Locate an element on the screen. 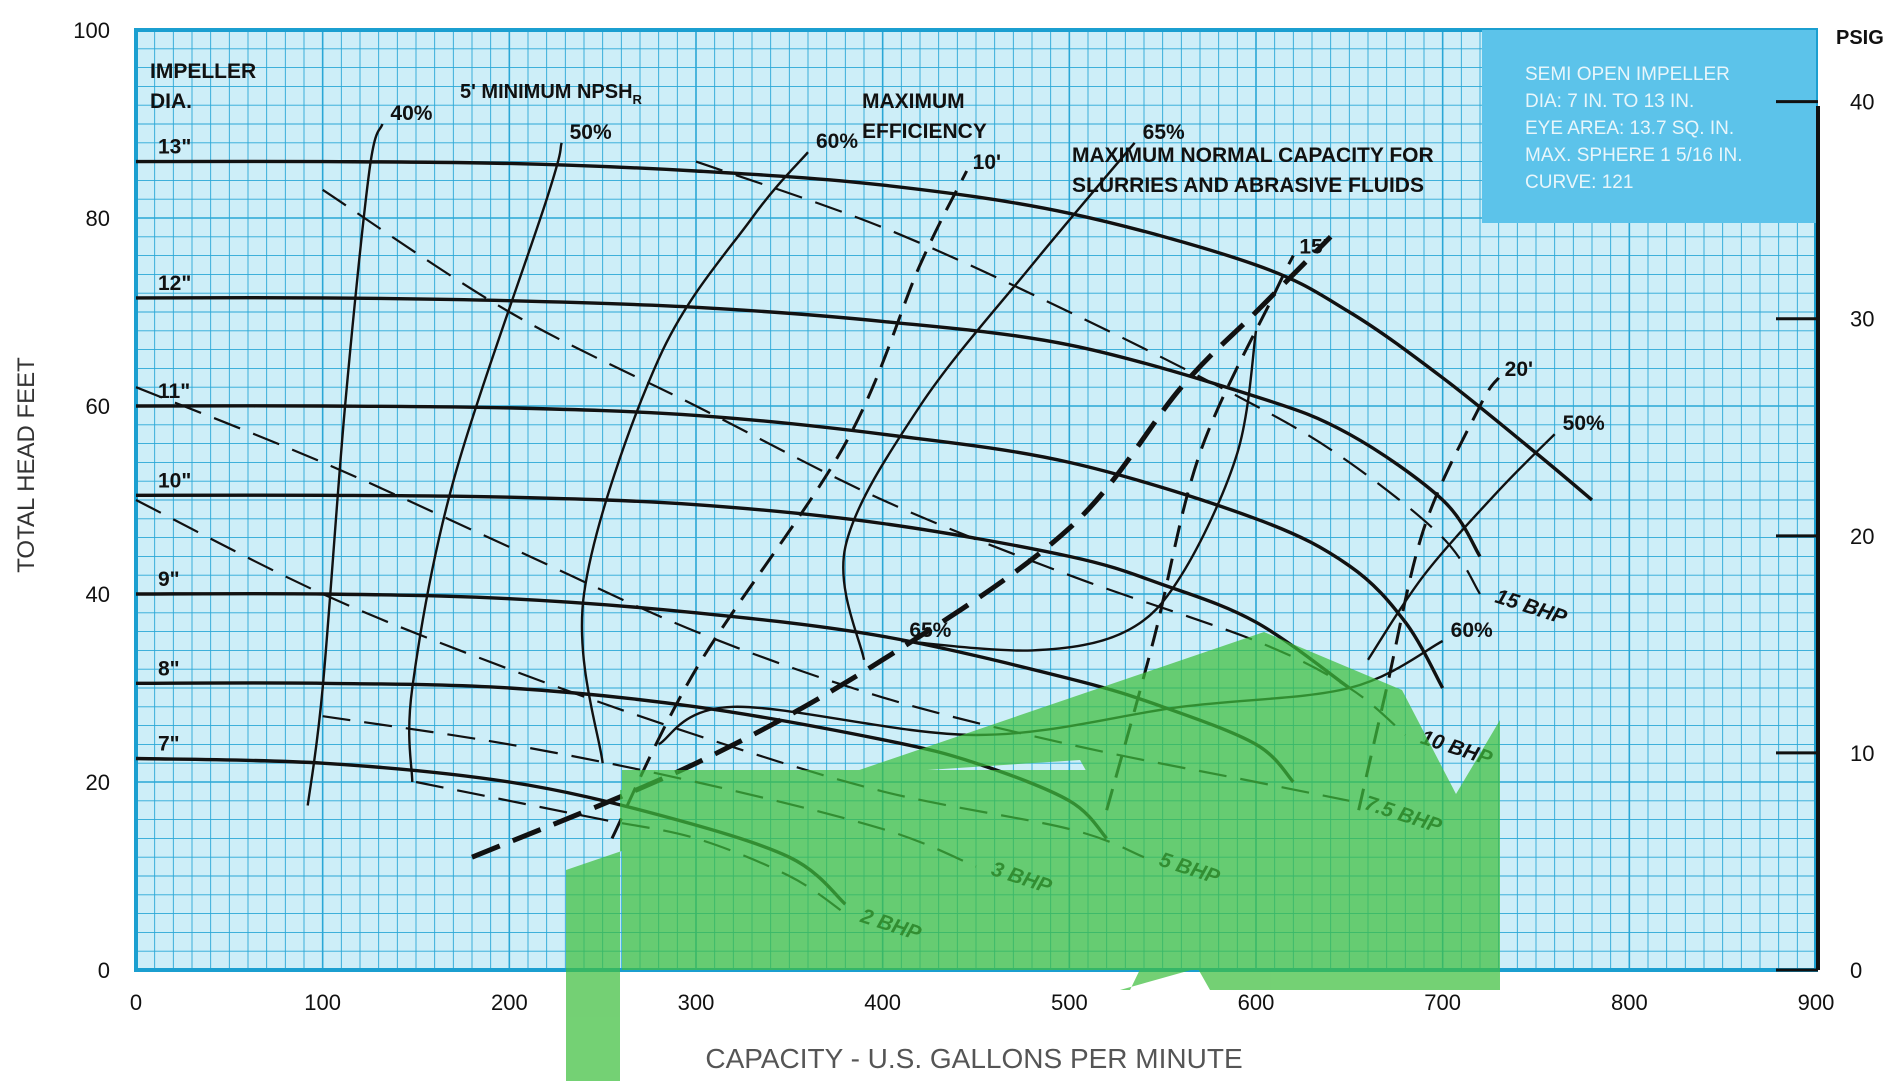 This screenshot has width=1896, height=1086. npsh-label: 15' is located at coordinates (1313, 247).